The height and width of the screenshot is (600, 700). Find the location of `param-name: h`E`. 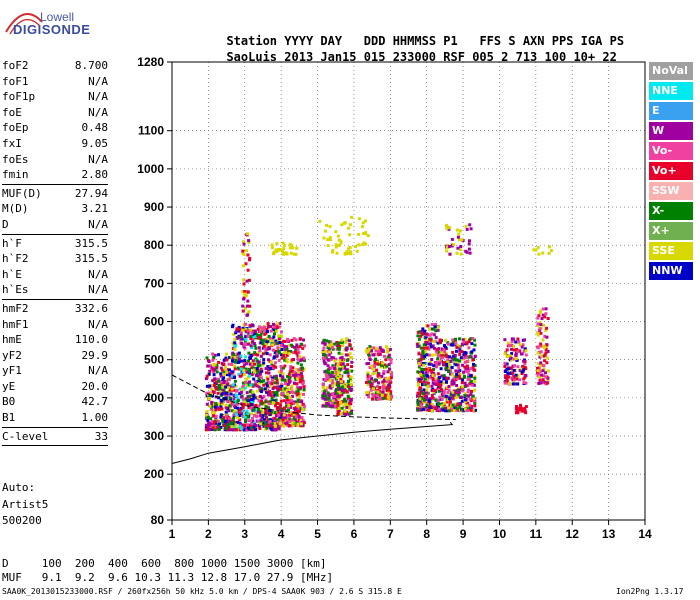

param-name: h`E is located at coordinates (12, 274).